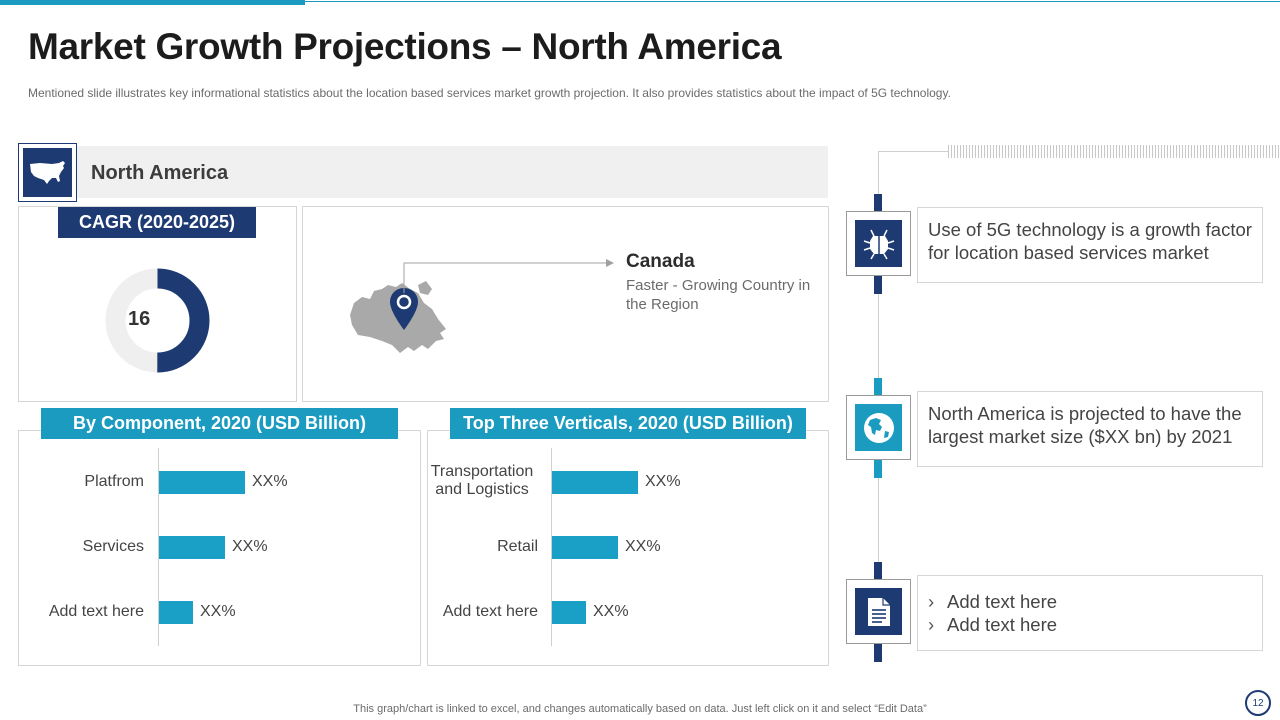  I want to click on timeline-hatch-decoration, so click(1114, 151).